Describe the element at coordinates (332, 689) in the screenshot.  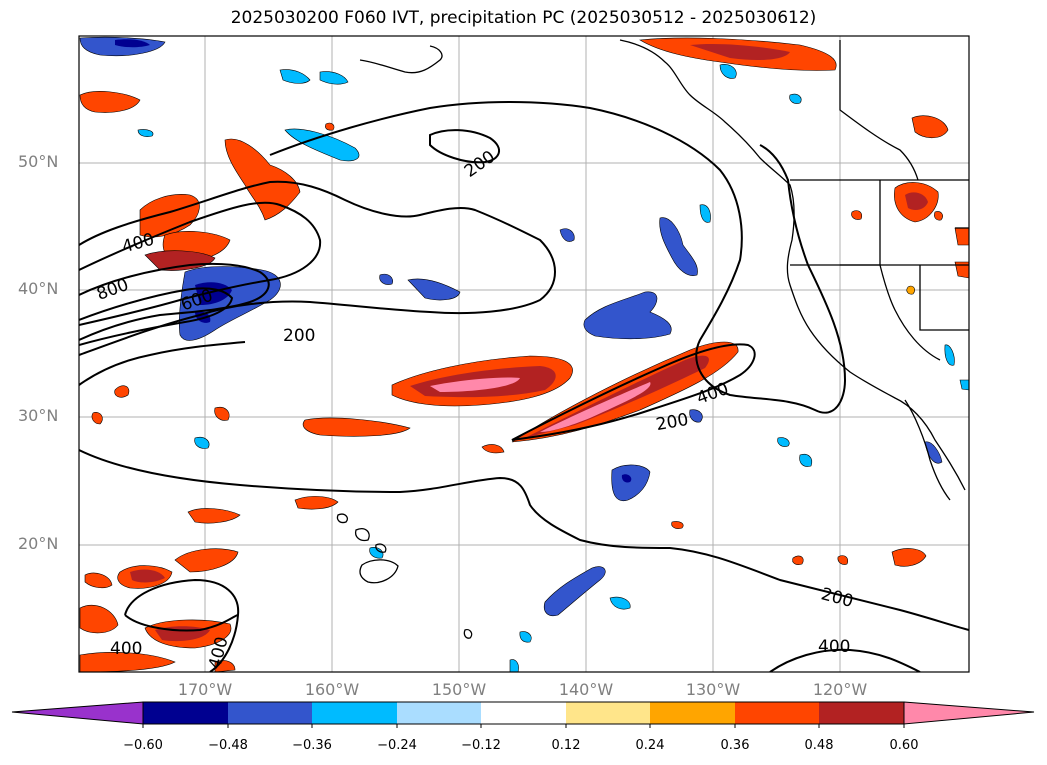
I see `lon-label-160w: 160°W` at that location.